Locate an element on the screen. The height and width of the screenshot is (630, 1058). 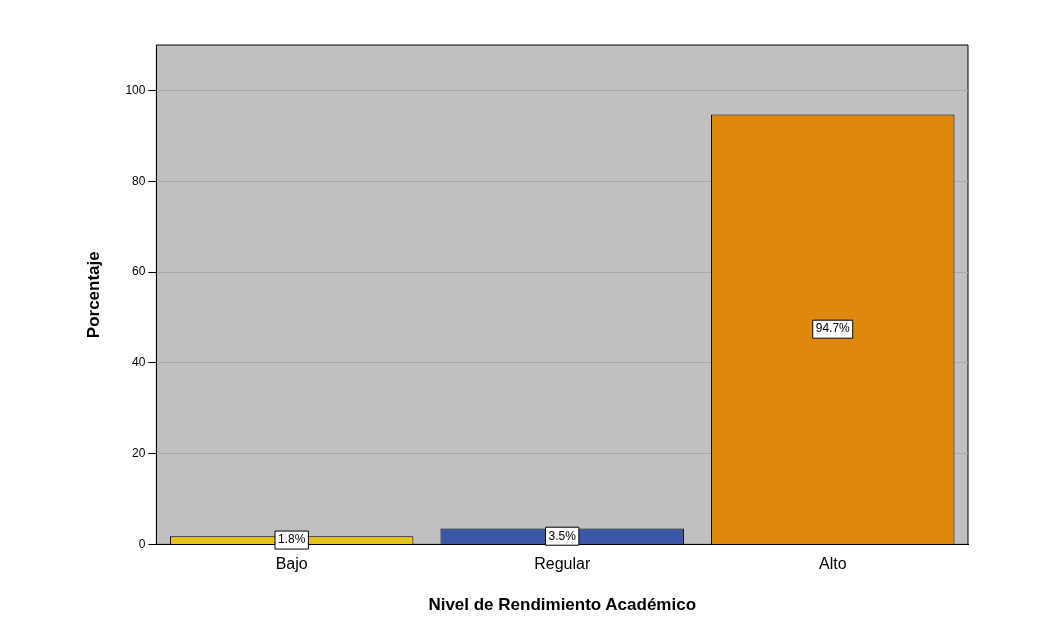
y-tick-label: 80 is located at coordinates (139, 180).